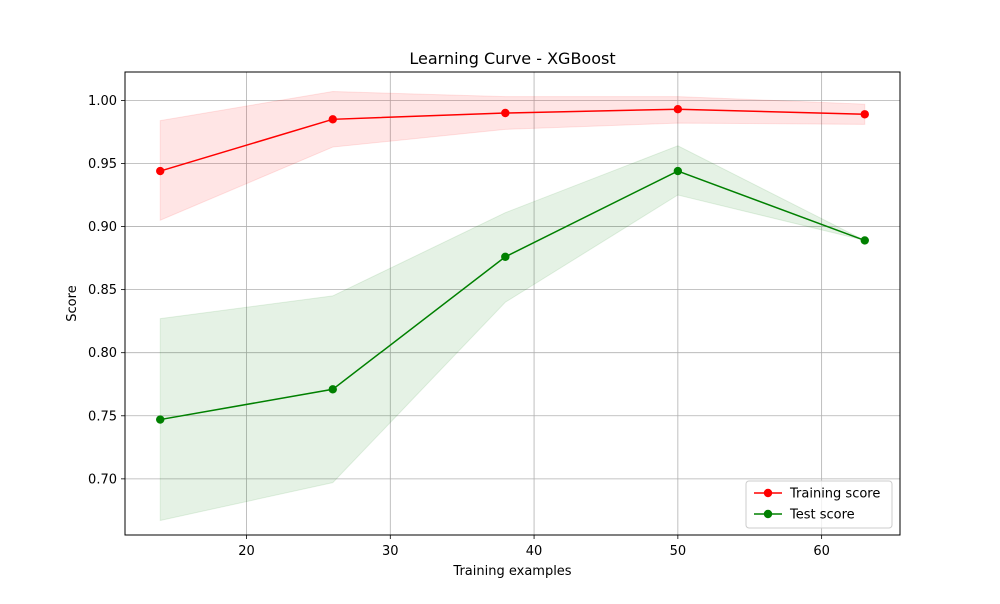 The height and width of the screenshot is (604, 1000). Describe the element at coordinates (102, 416) in the screenshot. I see `y-tick-label: 0.75` at that location.